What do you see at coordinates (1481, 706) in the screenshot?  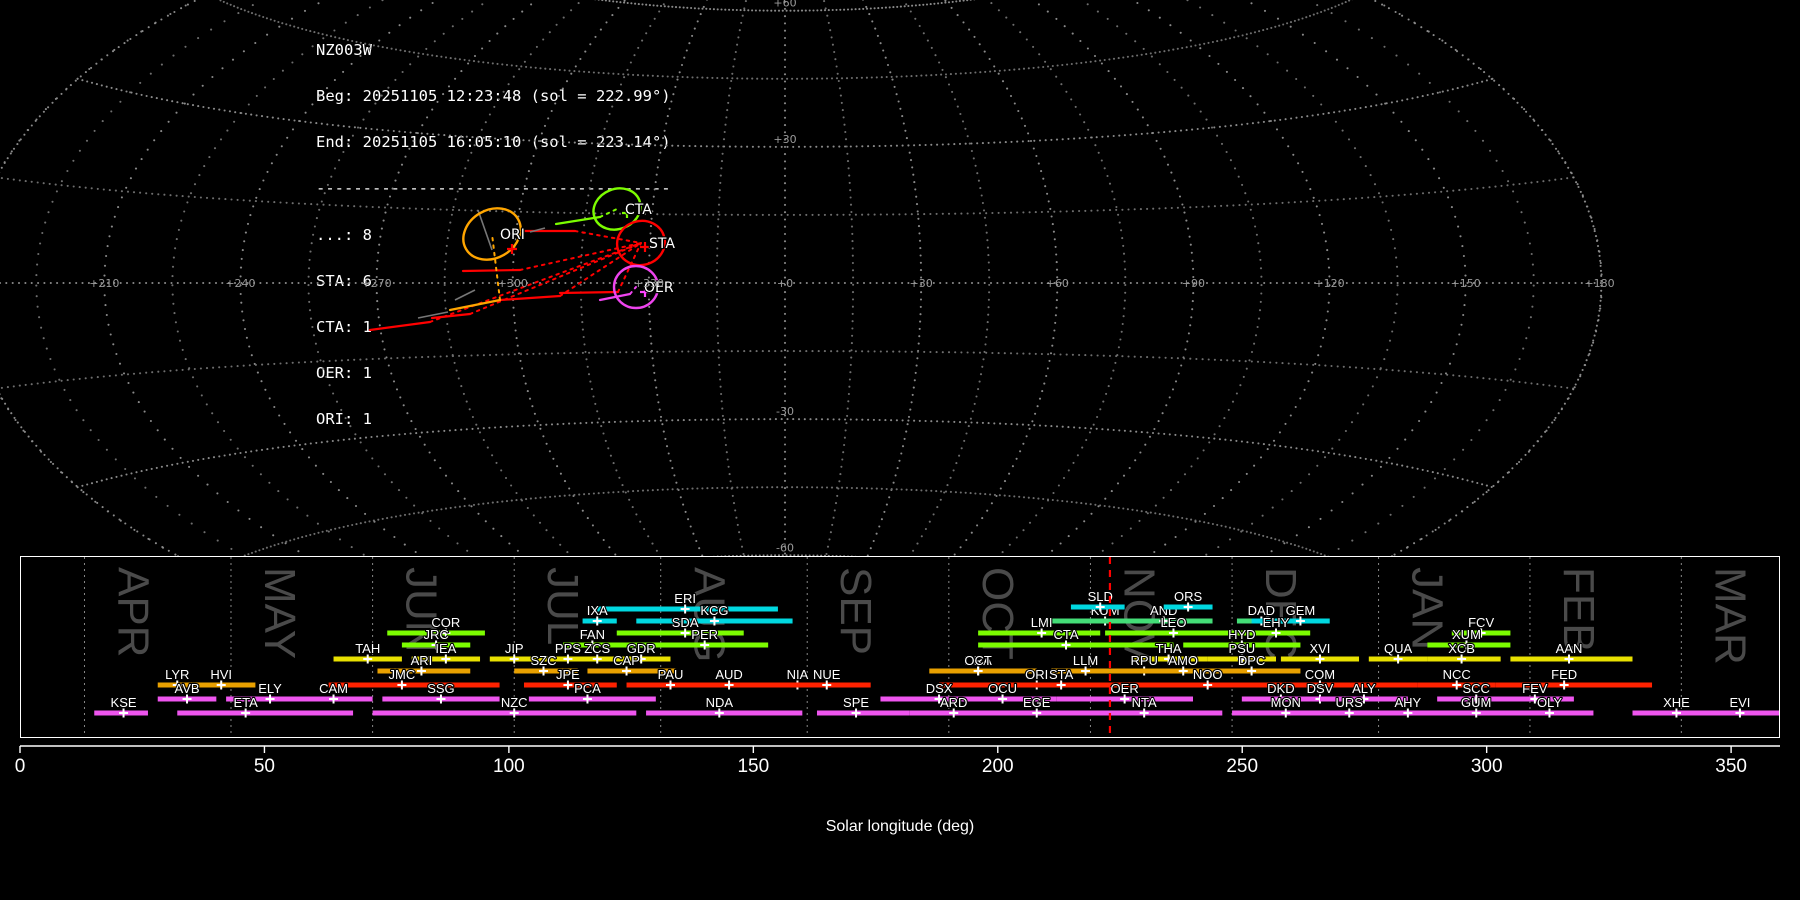 I see `shower-bar: GUM` at bounding box center [1481, 706].